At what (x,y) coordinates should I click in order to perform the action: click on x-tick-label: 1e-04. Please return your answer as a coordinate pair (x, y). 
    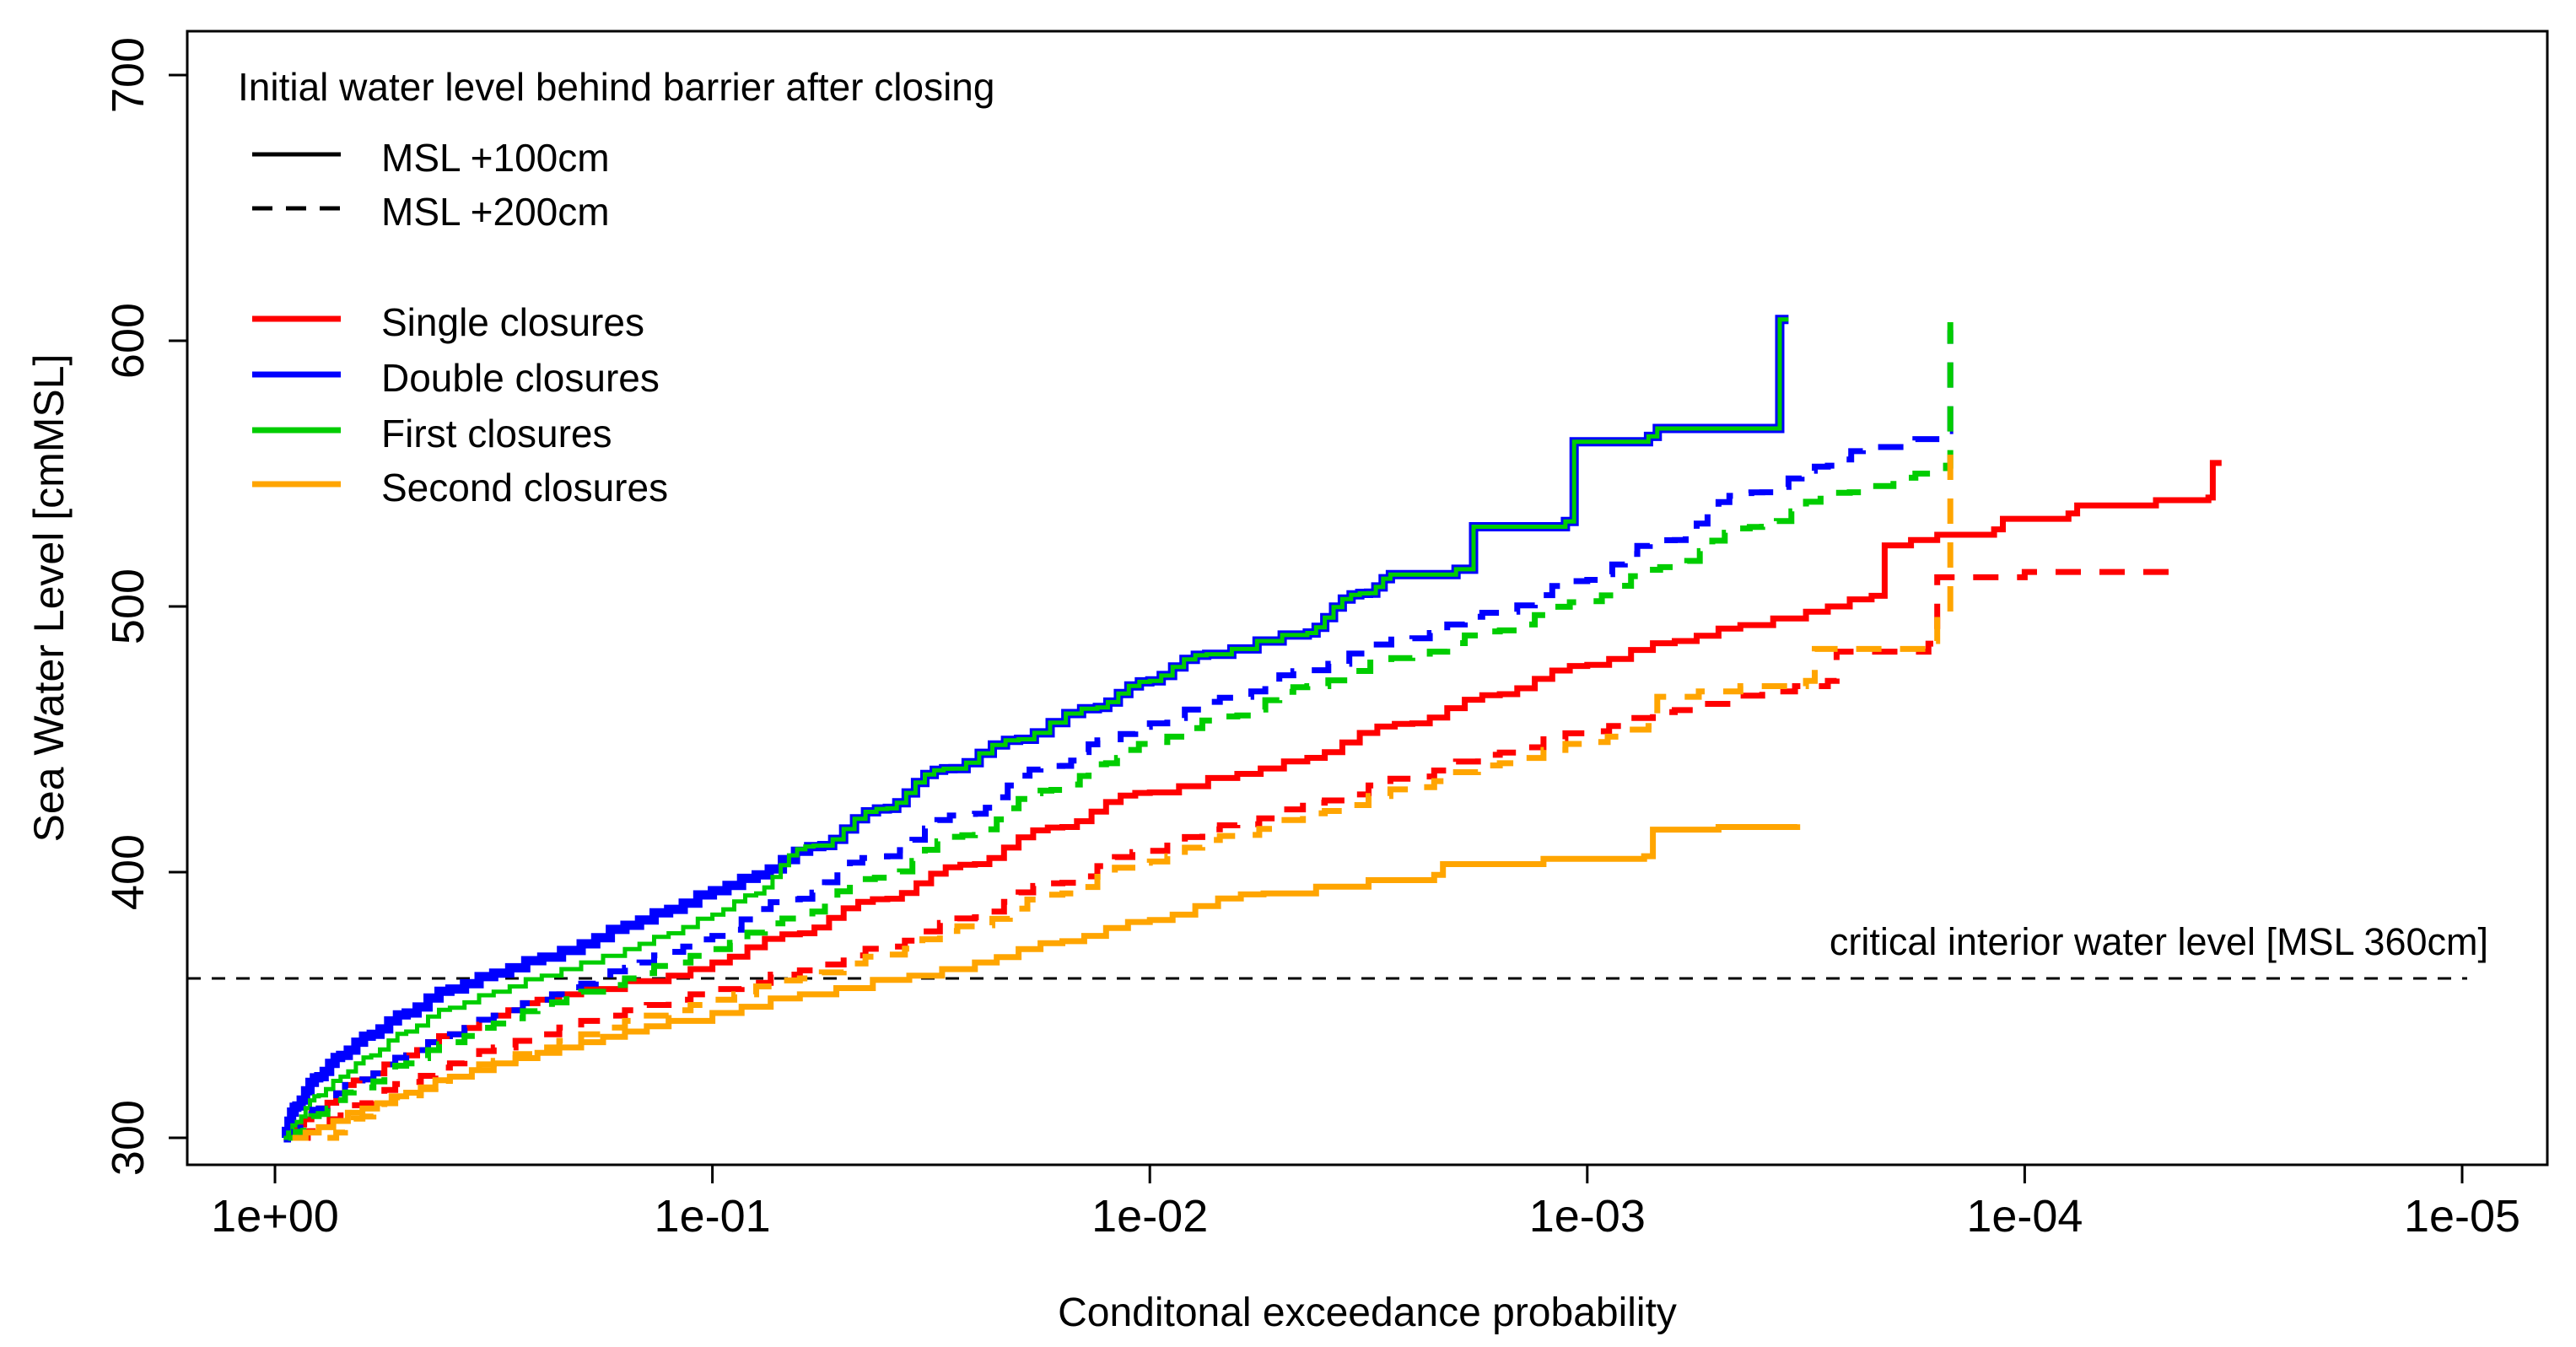
    Looking at the image, I should click on (2024, 1216).